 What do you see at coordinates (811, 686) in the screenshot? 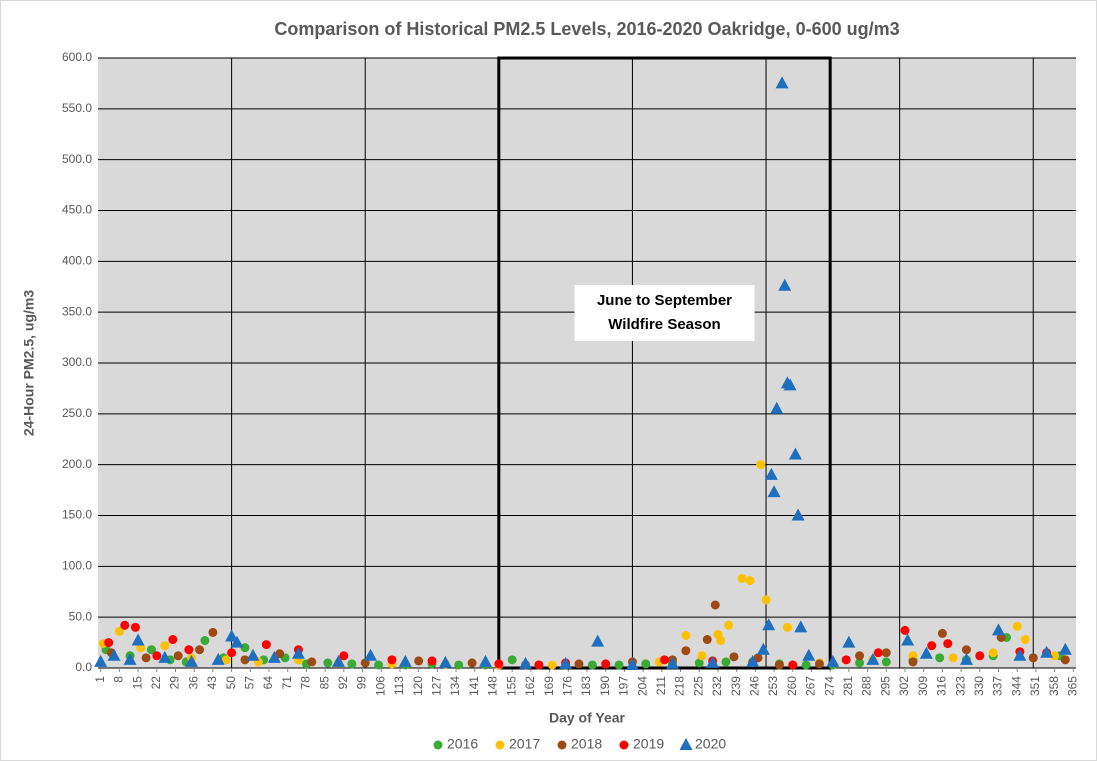
I see `x-tick-label: 267` at bounding box center [811, 686].